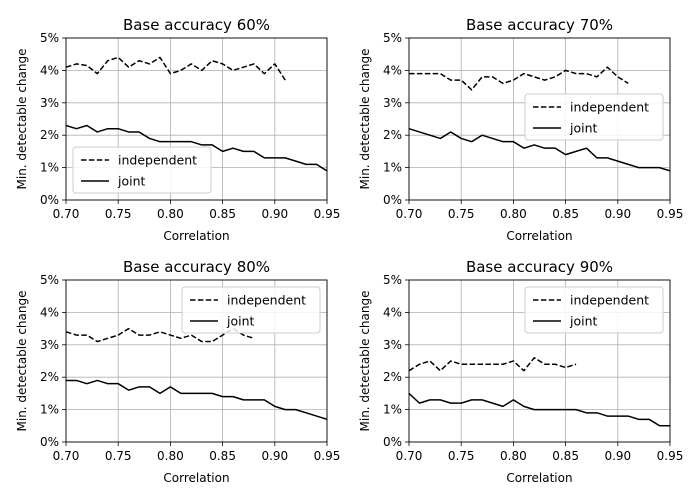  What do you see at coordinates (196, 267) in the screenshot?
I see `chart-title: Base accuracy 80%` at bounding box center [196, 267].